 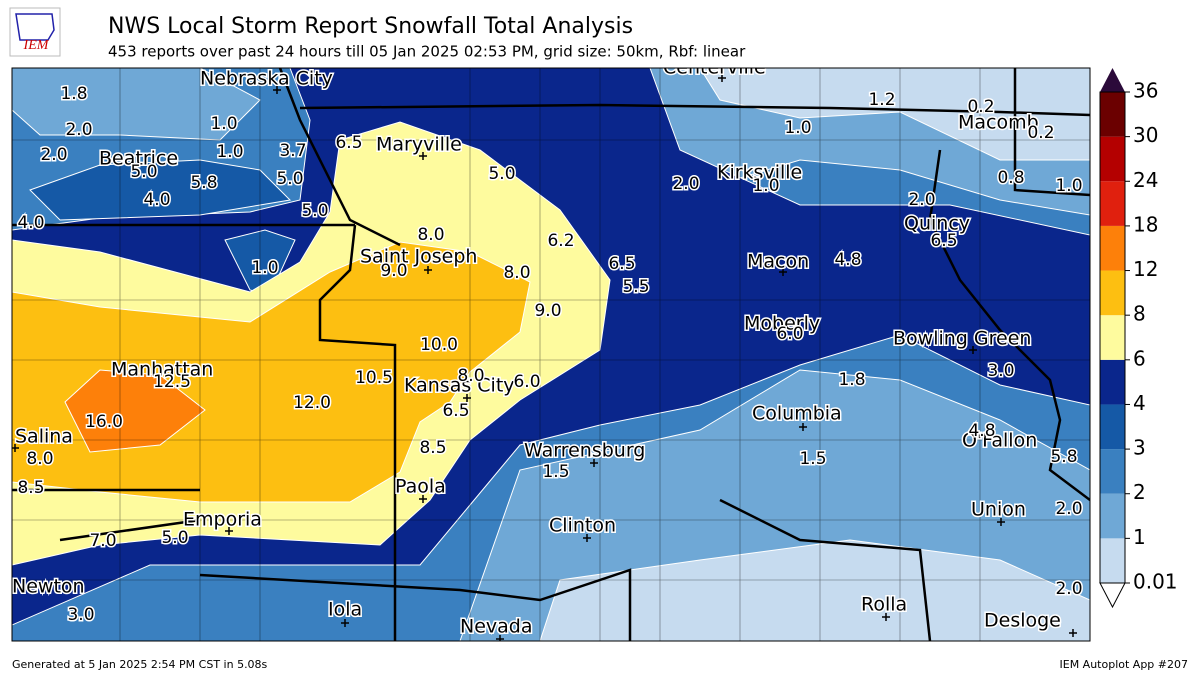 What do you see at coordinates (962, 339) in the screenshot?
I see `city-label: Bowling Green` at bounding box center [962, 339].